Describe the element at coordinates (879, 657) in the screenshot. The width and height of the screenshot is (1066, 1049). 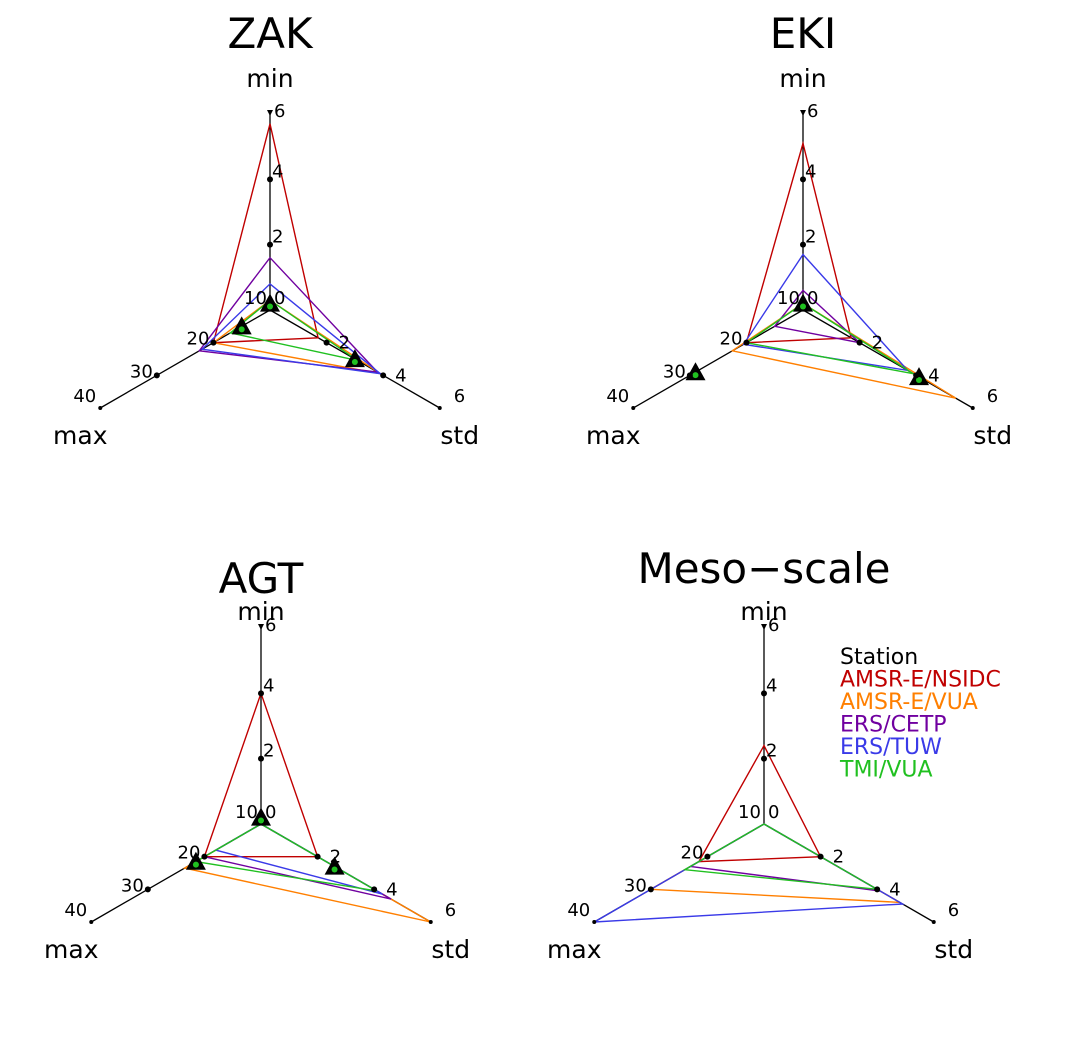
I see `legend-item-station: Station` at that location.